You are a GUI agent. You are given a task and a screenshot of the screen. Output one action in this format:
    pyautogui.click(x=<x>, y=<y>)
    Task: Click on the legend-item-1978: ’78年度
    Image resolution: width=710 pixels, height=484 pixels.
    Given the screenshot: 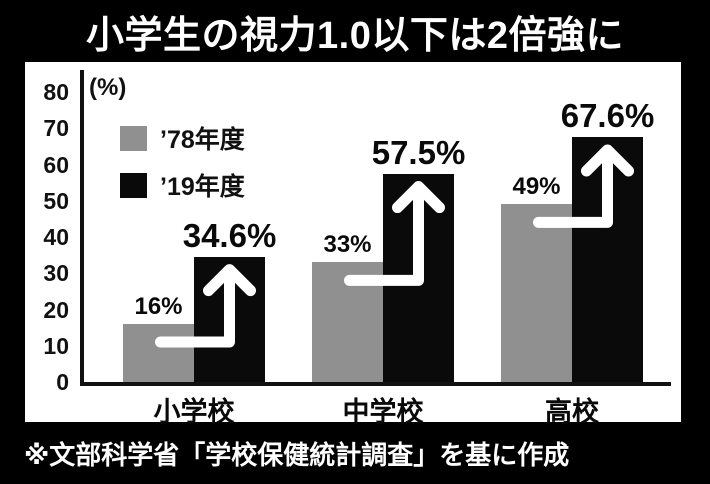 What is the action you would take?
    pyautogui.click(x=182, y=138)
    